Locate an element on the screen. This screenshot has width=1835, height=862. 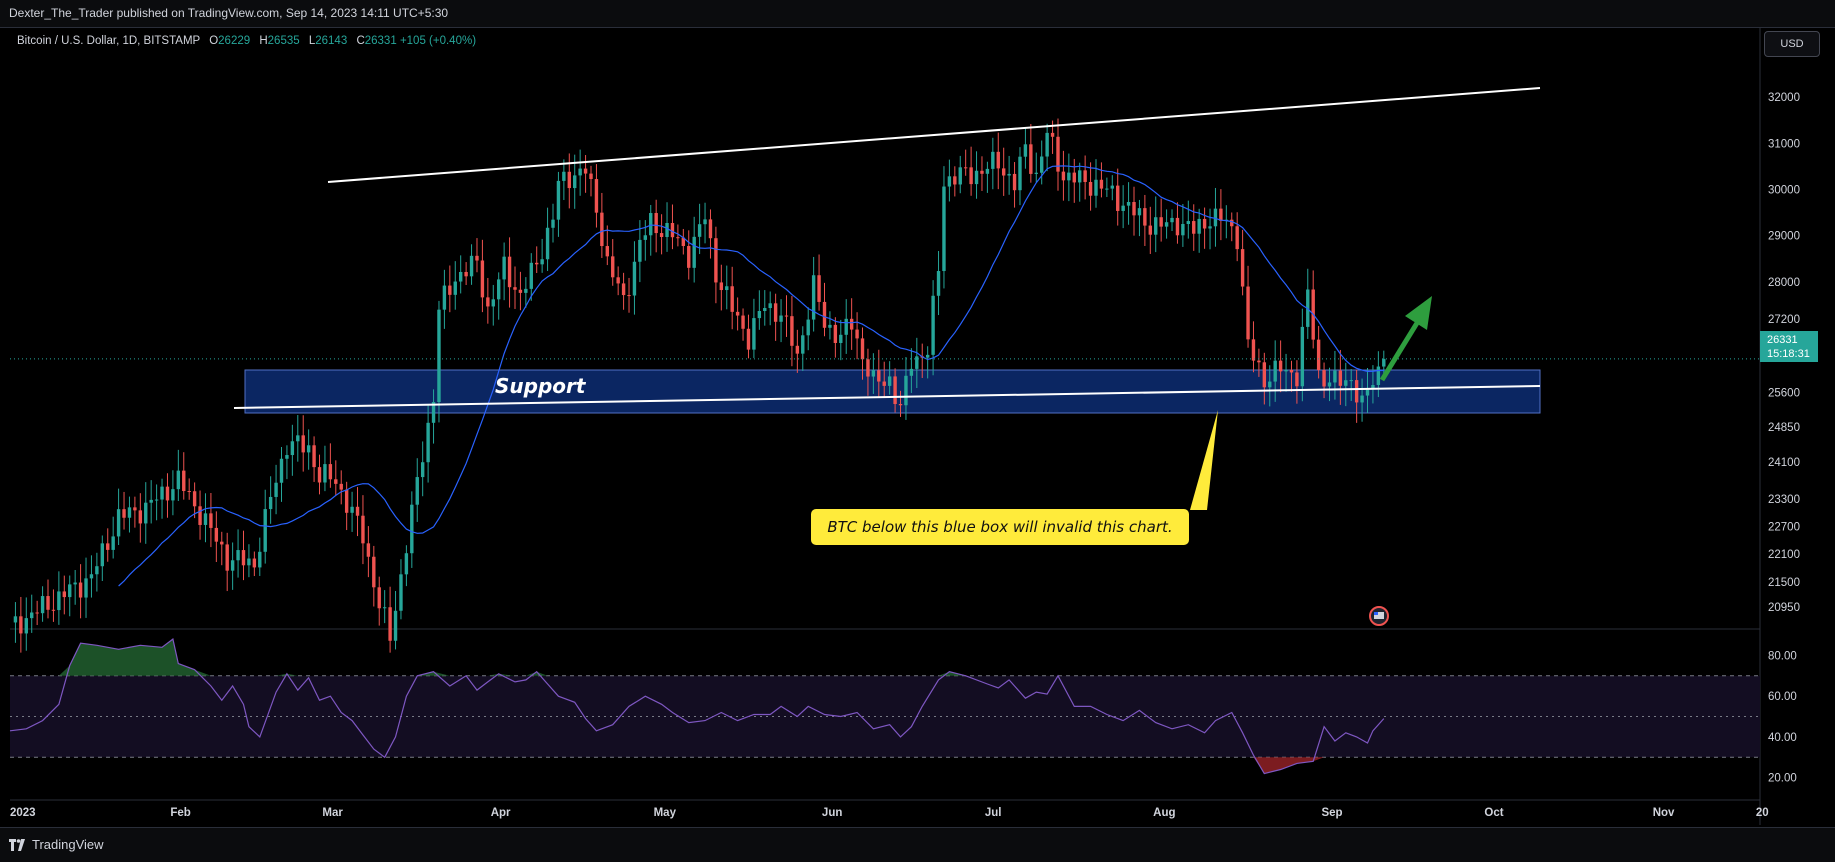
rsi-oversold-fill is located at coordinates (697, 765).